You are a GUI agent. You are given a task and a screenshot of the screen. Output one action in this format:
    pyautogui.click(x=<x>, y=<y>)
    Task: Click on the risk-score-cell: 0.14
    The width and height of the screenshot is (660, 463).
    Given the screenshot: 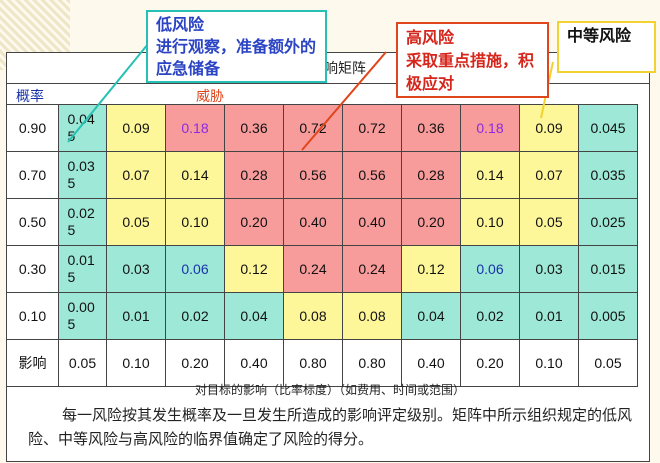 What is the action you would take?
    pyautogui.click(x=195, y=175)
    